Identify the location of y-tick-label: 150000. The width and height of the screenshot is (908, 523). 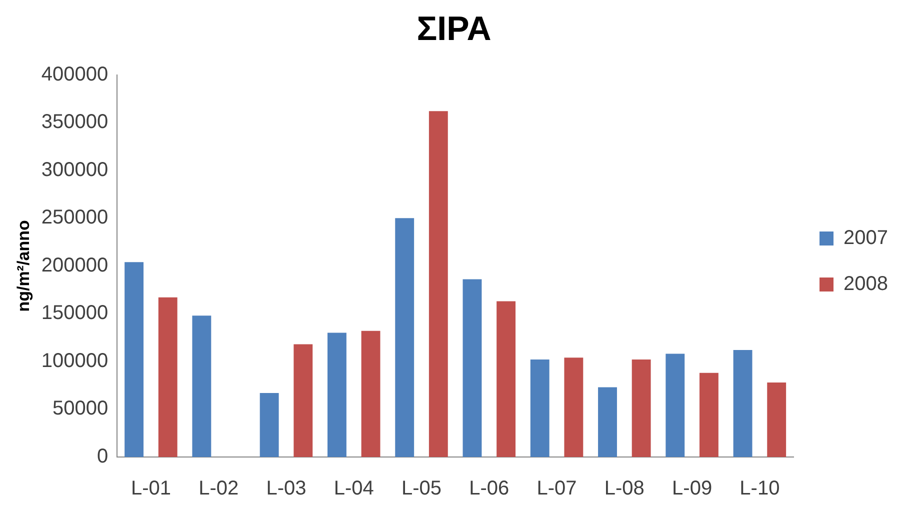
(74, 313).